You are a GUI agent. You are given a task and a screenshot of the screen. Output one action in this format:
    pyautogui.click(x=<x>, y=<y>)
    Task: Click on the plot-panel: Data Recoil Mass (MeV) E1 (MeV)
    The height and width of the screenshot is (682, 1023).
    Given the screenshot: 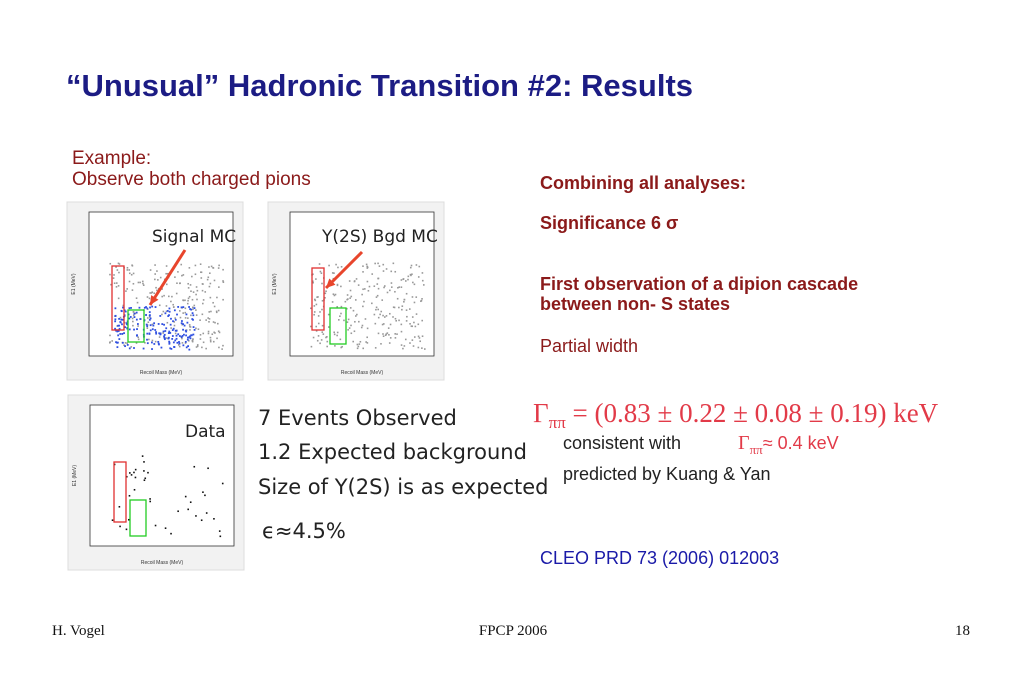 What is the action you would take?
    pyautogui.click(x=156, y=482)
    